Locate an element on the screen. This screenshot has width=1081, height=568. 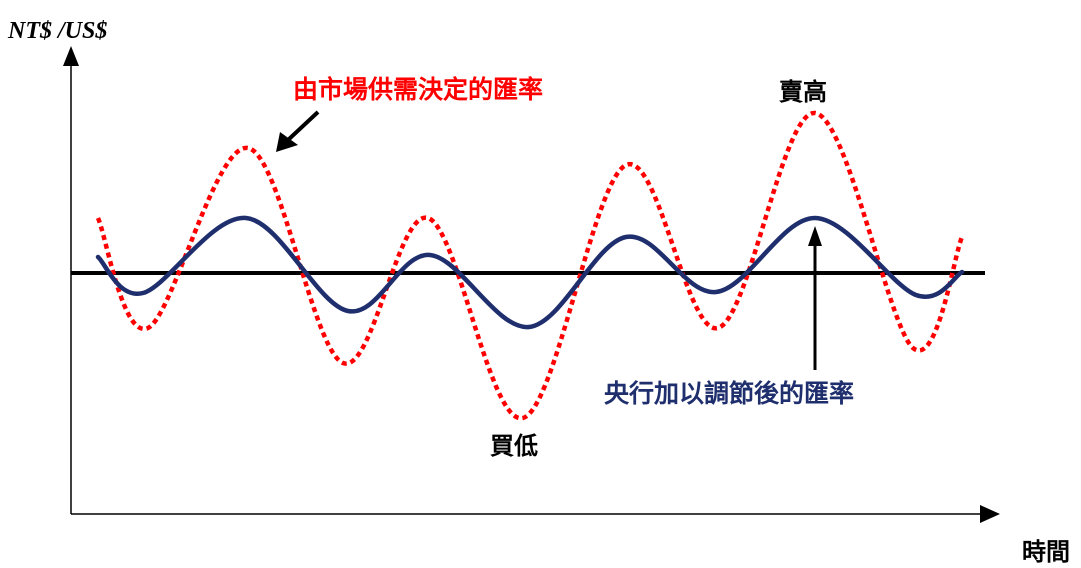
managed-rate-label: 央行加以調節後的匯率 is located at coordinates (729, 393).